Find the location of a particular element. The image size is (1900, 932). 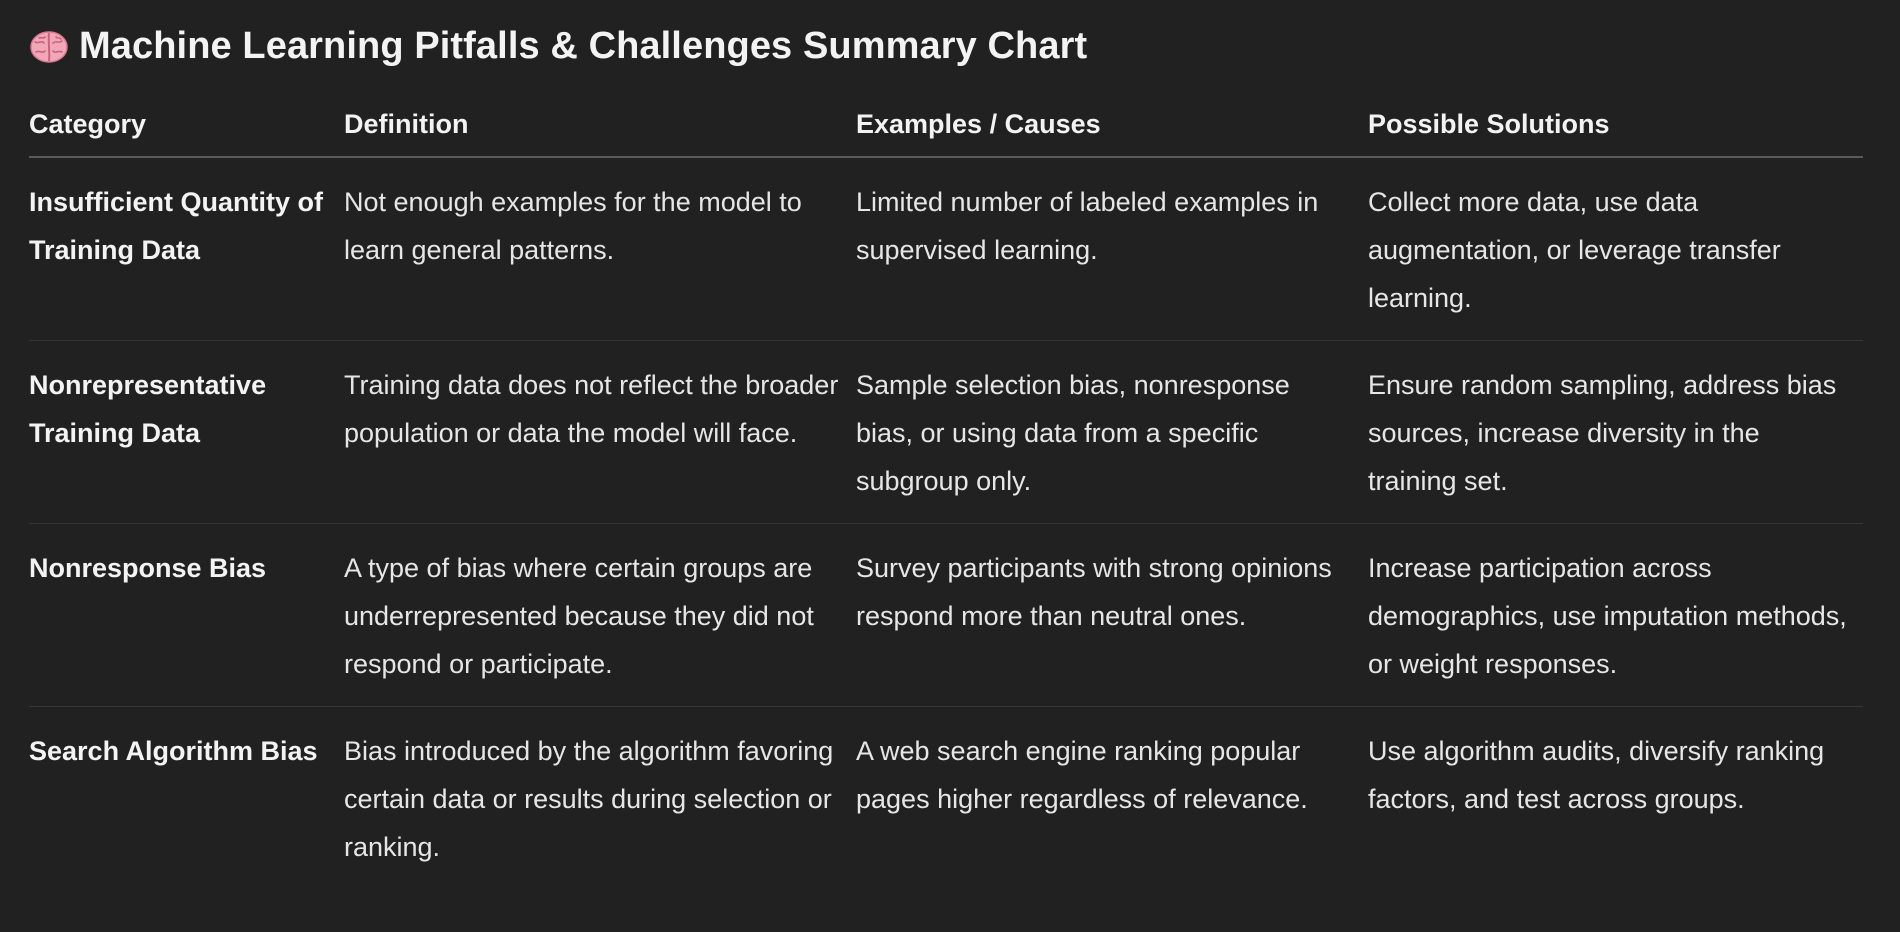

row-category: Nonrepresentative Training Data is located at coordinates (186, 432).